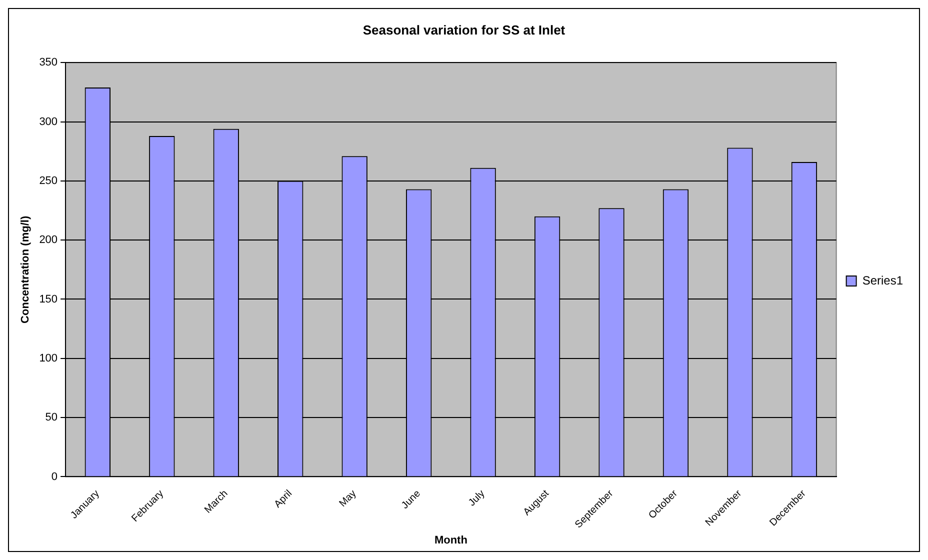  I want to click on x-tick-label: May, so click(348, 499).